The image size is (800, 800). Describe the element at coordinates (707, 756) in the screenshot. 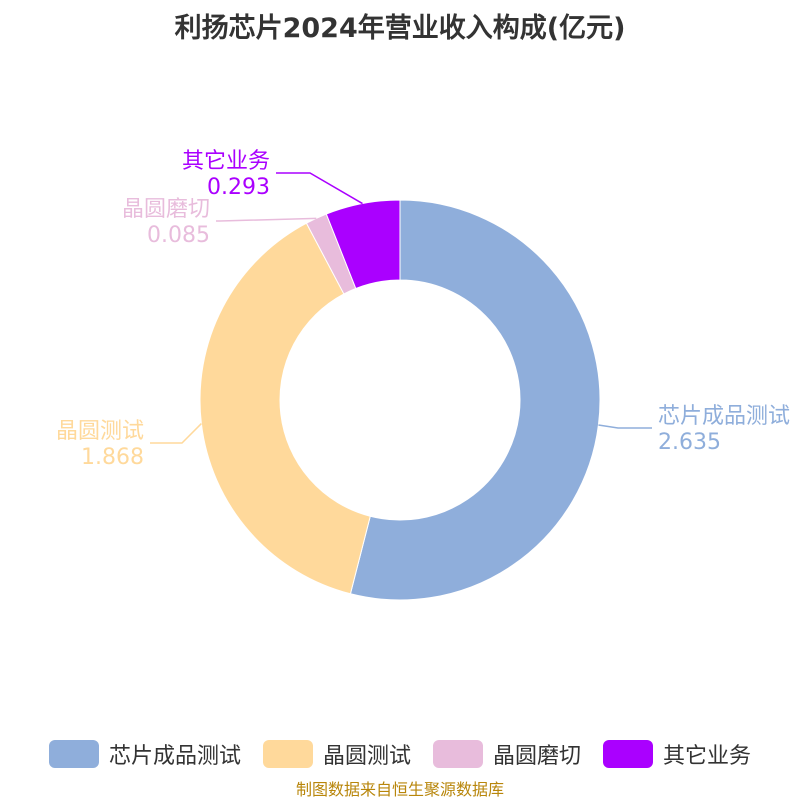

I see `legend-label: 其它业务` at that location.